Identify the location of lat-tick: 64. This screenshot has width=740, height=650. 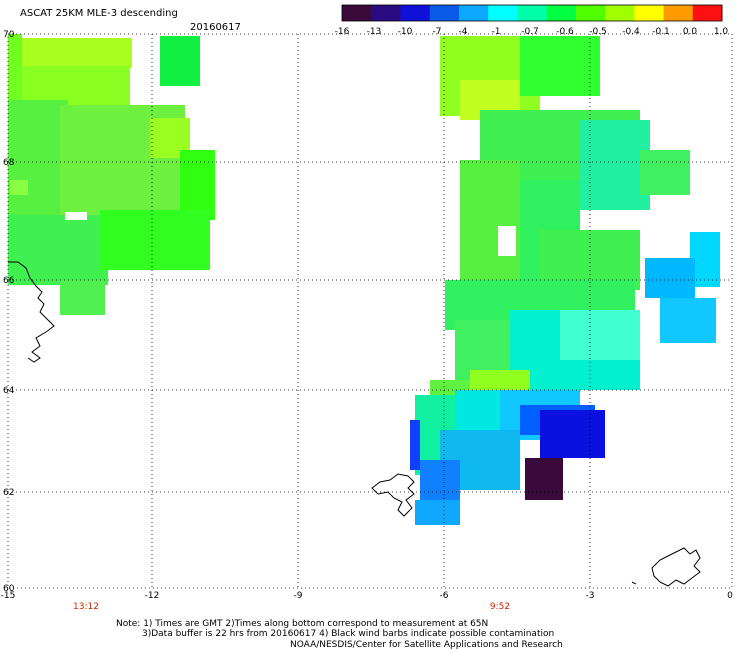
(9, 391).